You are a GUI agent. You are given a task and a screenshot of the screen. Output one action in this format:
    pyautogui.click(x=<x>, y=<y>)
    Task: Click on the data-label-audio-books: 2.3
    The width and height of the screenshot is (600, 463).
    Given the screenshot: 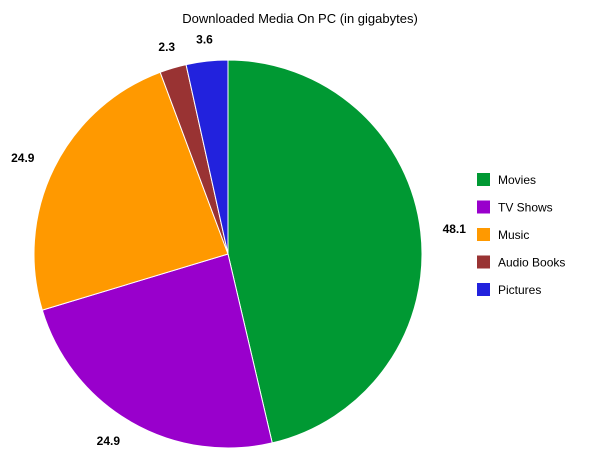 What is the action you would take?
    pyautogui.click(x=166, y=47)
    